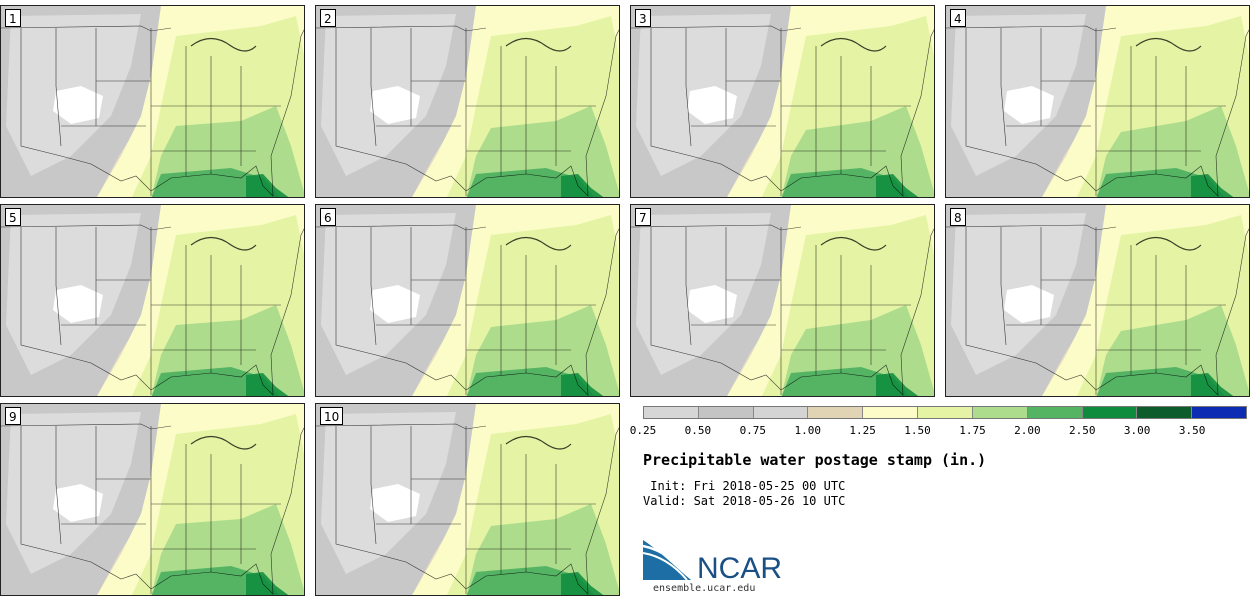  What do you see at coordinates (328, 217) in the screenshot?
I see `member-label: 6` at bounding box center [328, 217].